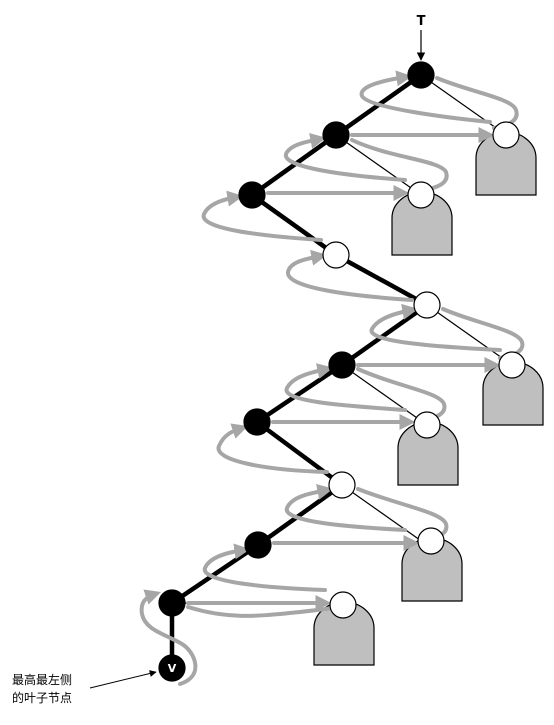  Describe the element at coordinates (57, 698) in the screenshot. I see `caption-line-2: 的叶子节点` at that location.